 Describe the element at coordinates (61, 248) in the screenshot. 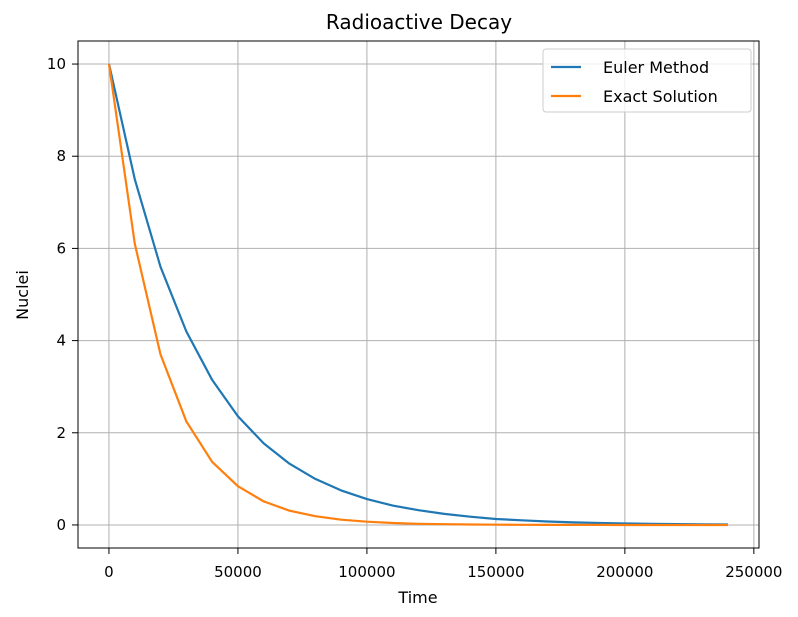

I see `y-tick-label: 6` at that location.